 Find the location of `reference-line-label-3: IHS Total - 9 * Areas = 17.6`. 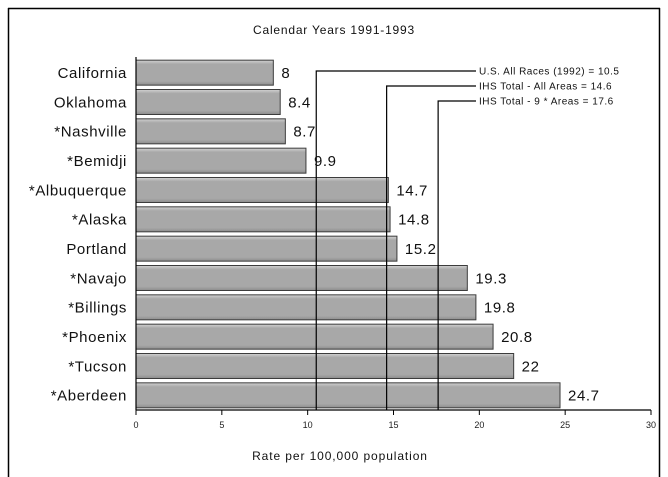

reference-line-label-3: IHS Total - 9 * Areas = 17.6 is located at coordinates (546, 102).